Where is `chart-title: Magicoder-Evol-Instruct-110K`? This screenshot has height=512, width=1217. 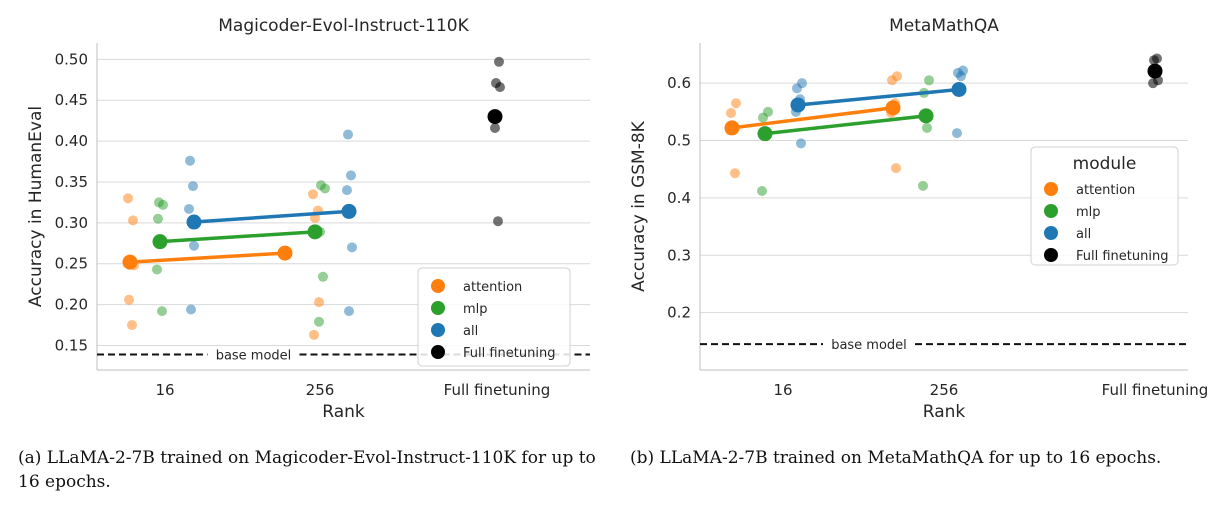
chart-title: Magicoder-Evol-Instruct-110K is located at coordinates (343, 26).